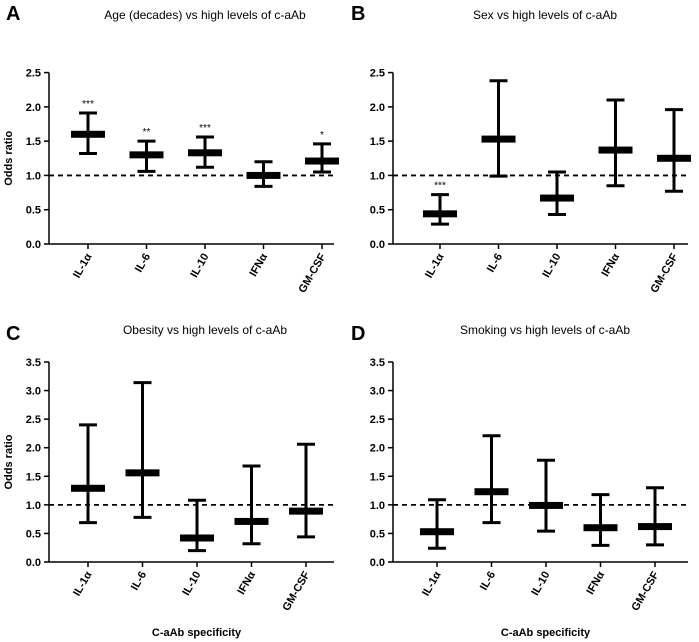 The width and height of the screenshot is (699, 642). I want to click on significance-label: **, so click(147, 132).